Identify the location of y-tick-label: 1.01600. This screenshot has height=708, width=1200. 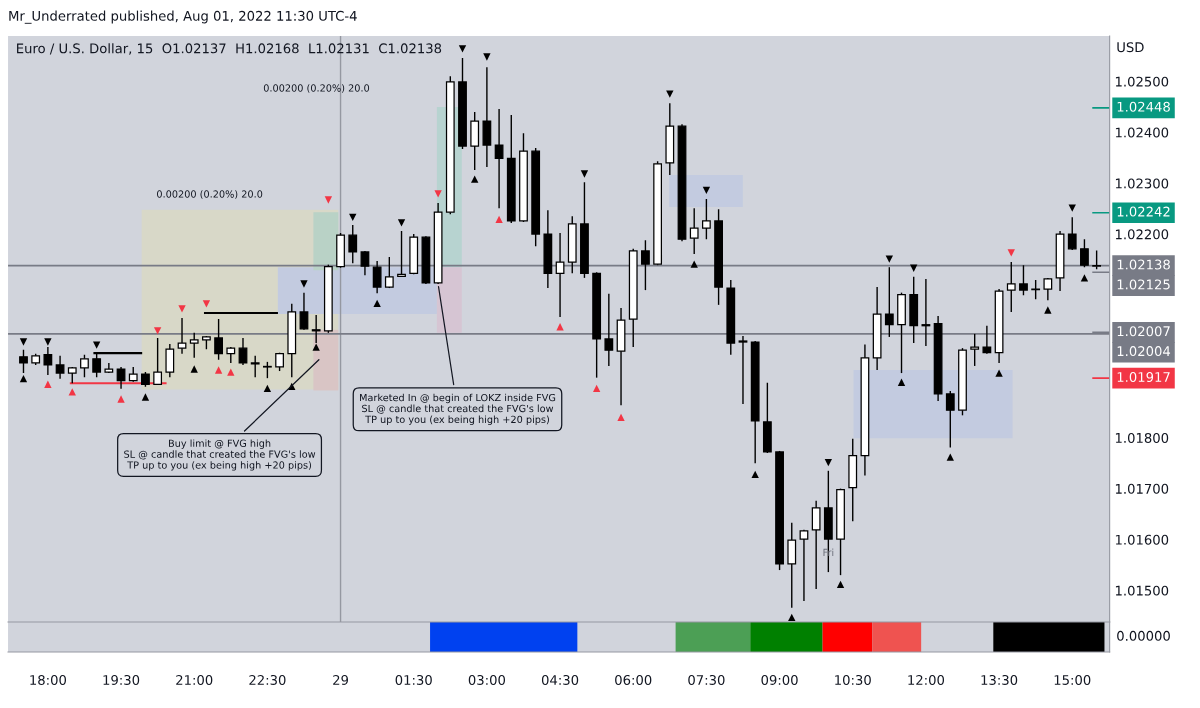
(1142, 539).